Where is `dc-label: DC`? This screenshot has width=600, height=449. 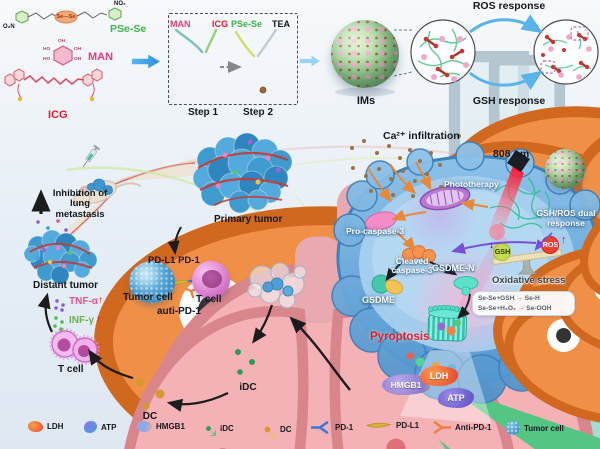
dc-label: DC is located at coordinates (150, 416).